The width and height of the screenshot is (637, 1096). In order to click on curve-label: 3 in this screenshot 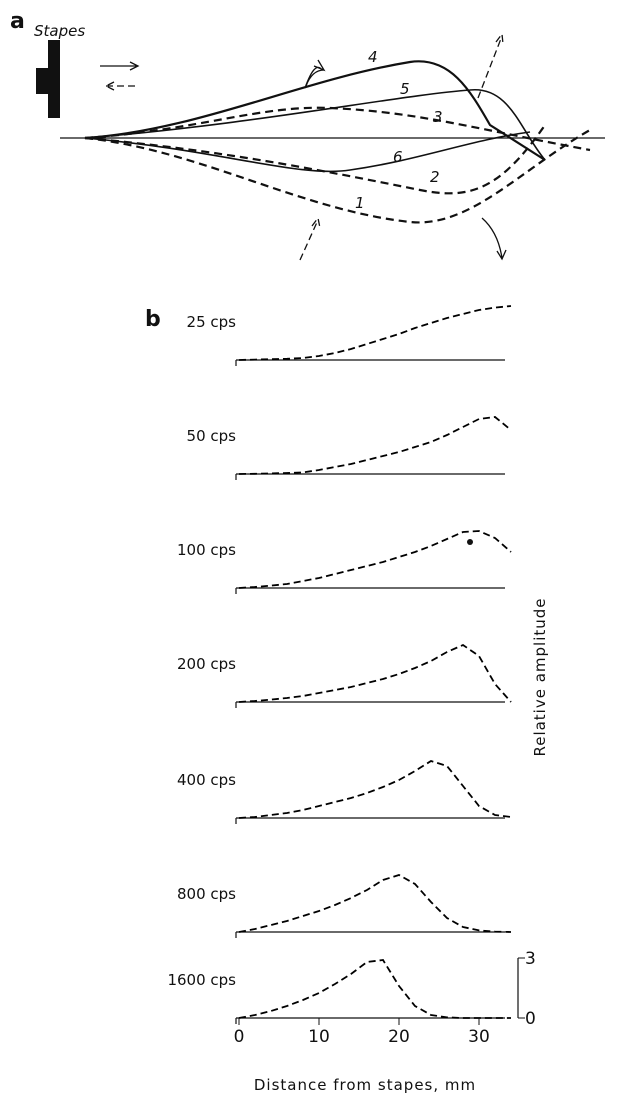, I will do `click(438, 117)`.